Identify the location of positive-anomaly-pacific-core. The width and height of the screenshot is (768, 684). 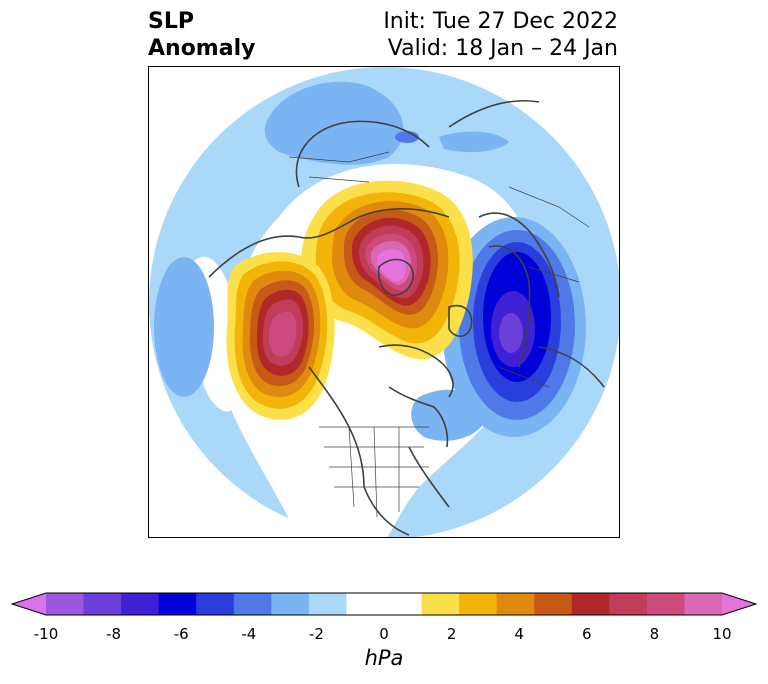
(282, 334).